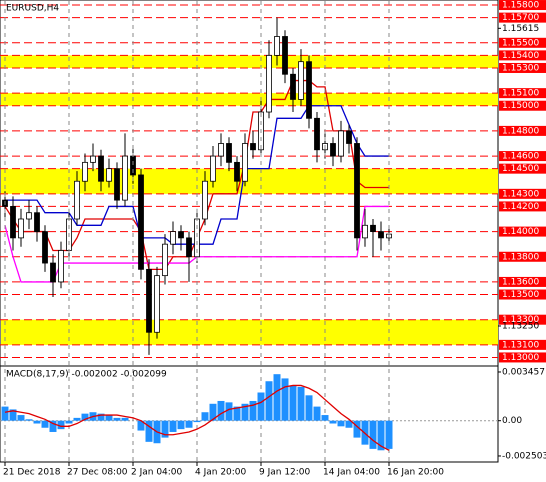 This screenshot has width=546, height=482. What do you see at coordinates (86, 375) in the screenshot?
I see `indicator-title: MACD(8,17,9) -0.002002 -0.002099` at bounding box center [86, 375].